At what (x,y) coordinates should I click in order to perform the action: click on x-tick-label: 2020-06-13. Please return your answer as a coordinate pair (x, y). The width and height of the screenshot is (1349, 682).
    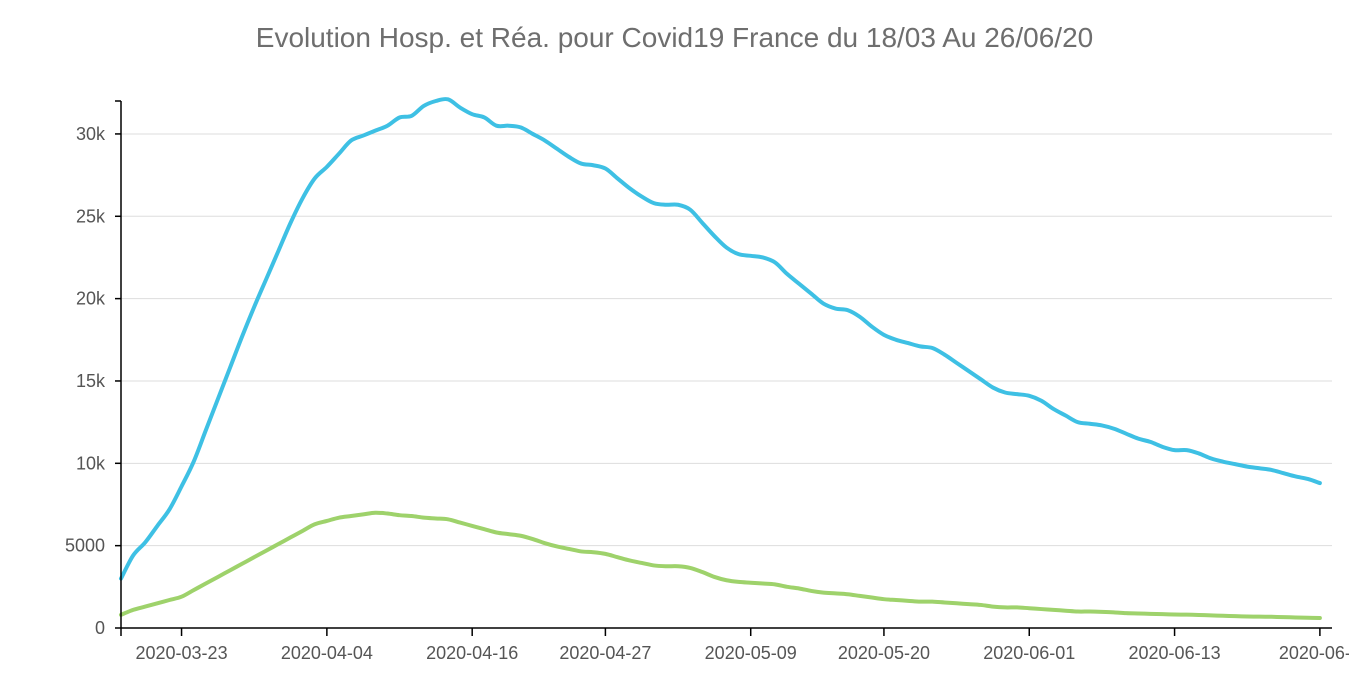
    Looking at the image, I should click on (1175, 653).